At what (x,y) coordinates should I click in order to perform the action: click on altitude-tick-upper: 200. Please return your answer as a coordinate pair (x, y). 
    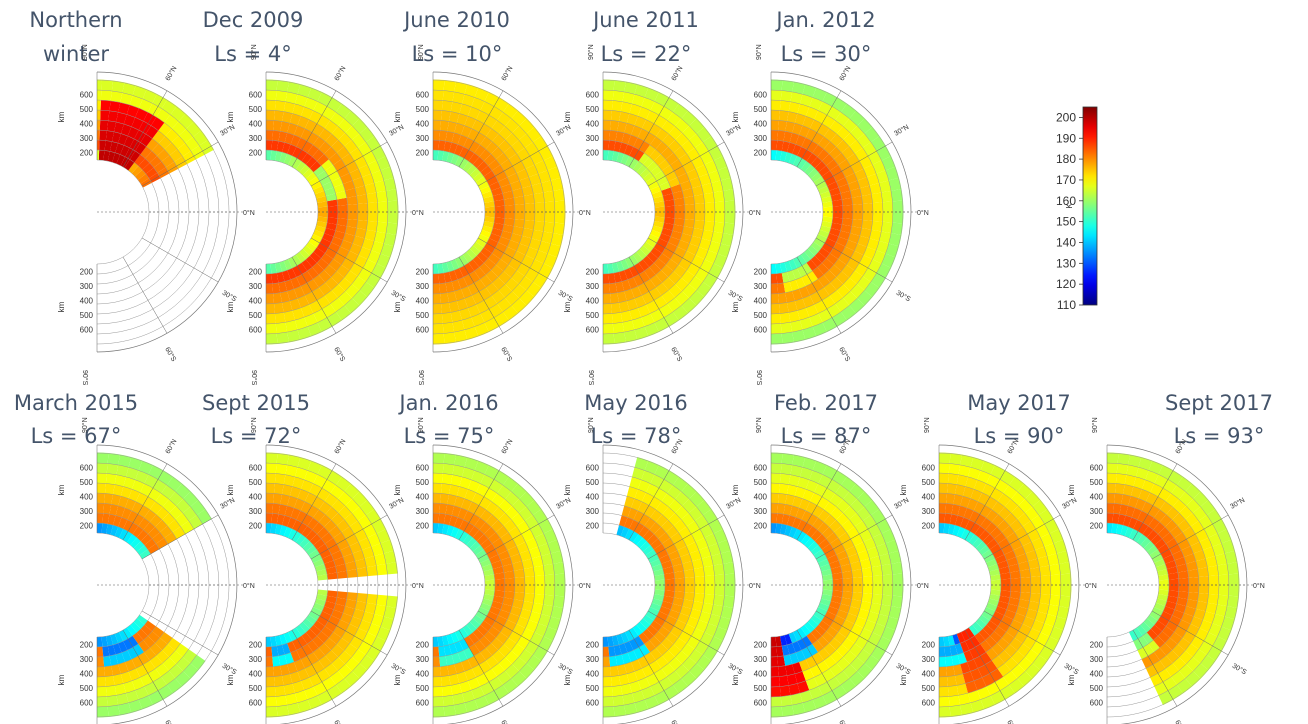
    Looking at the image, I should click on (423, 153).